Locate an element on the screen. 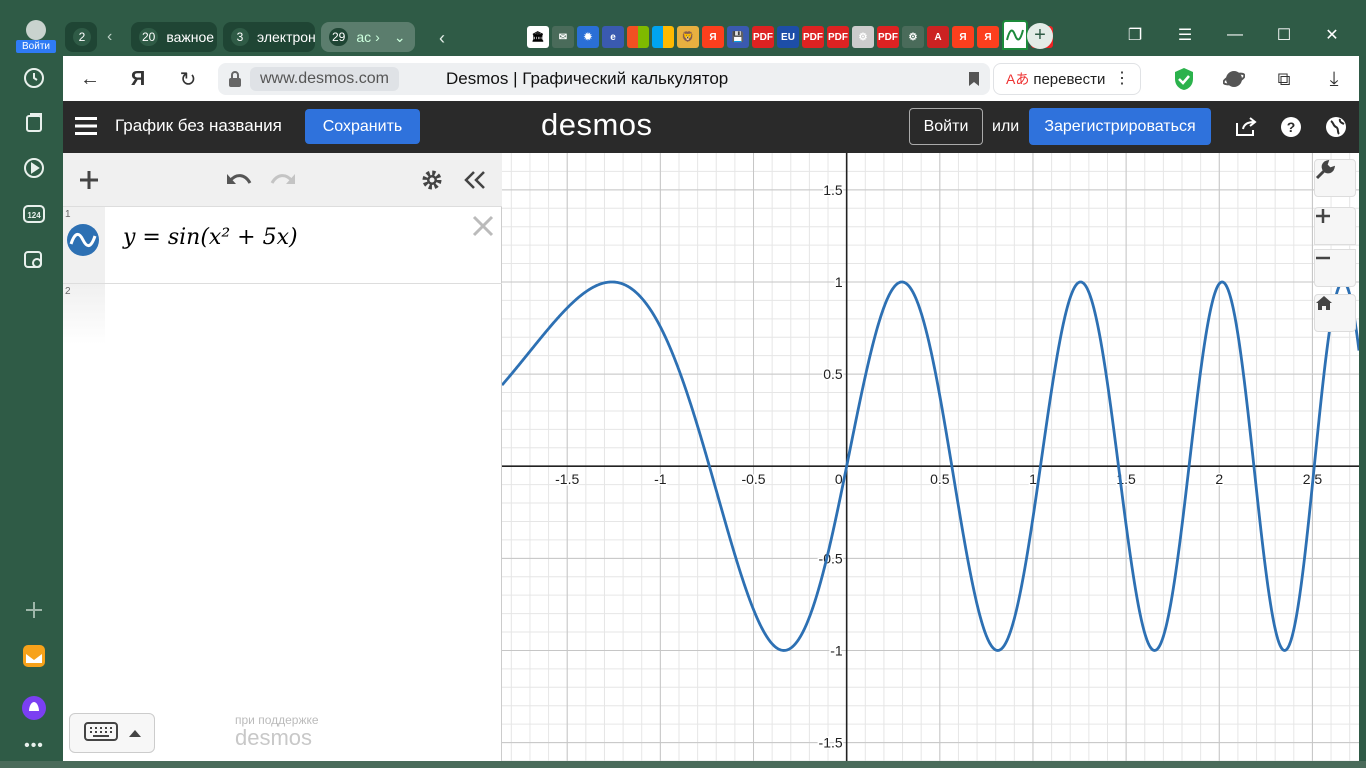 The width and height of the screenshot is (1366, 768). mail-favicon-icon: ✉ is located at coordinates (563, 37).